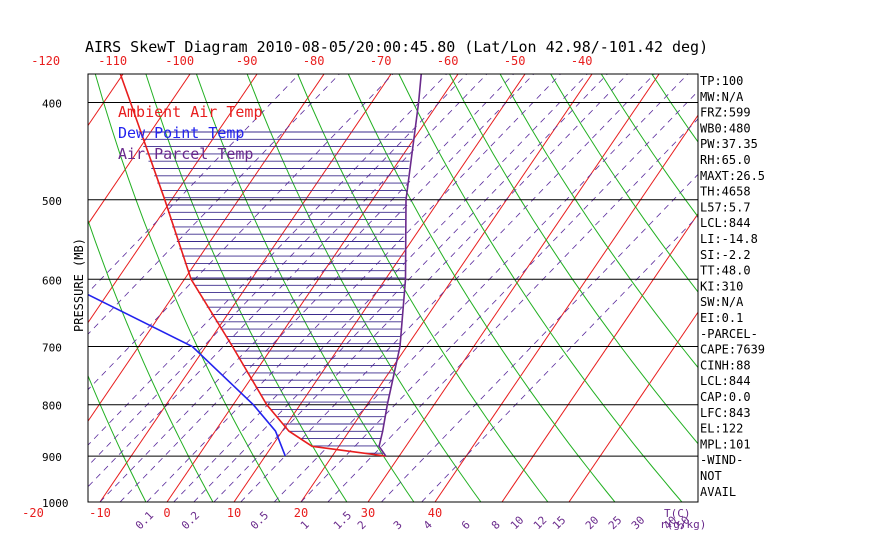  Describe the element at coordinates (638, 523) in the screenshot. I see `mixing-ratio-label: 30` at that location.